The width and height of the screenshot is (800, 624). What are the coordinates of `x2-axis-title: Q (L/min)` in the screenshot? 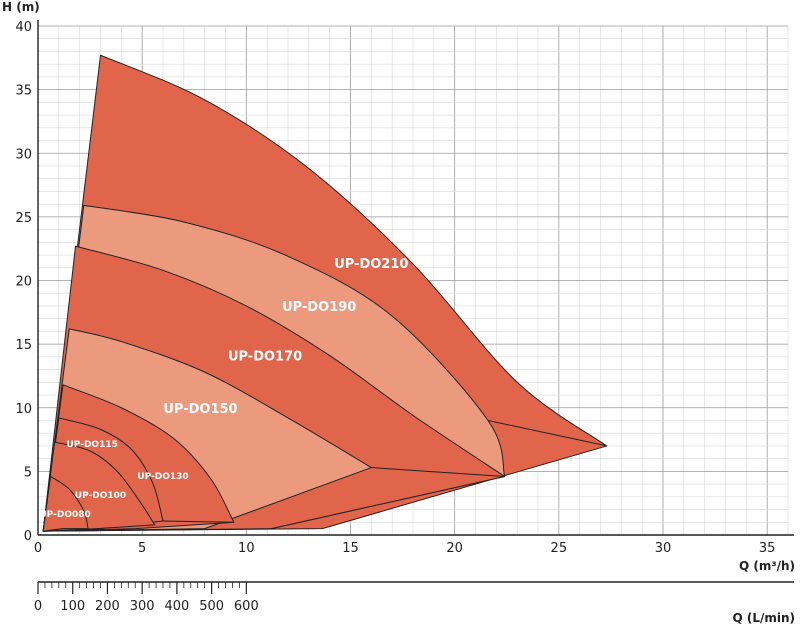 It's located at (763, 617).